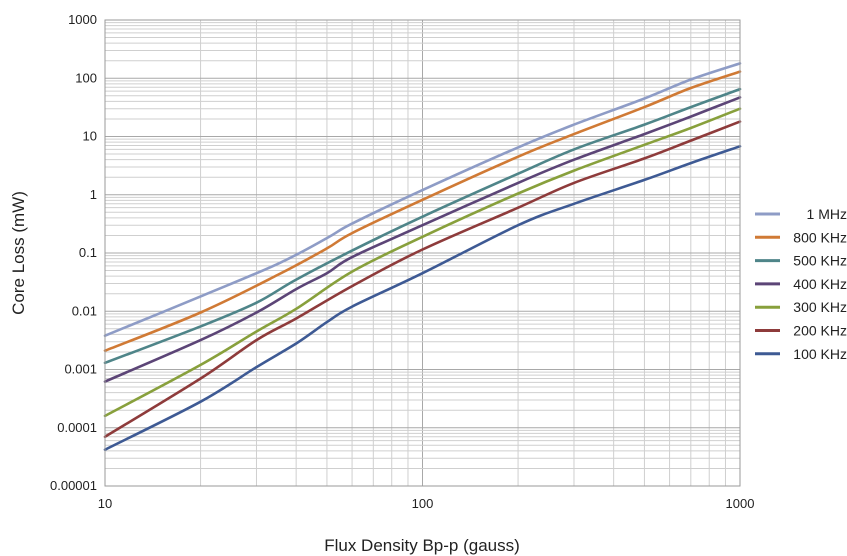  I want to click on y-tick-label: 1000, so click(82, 19).